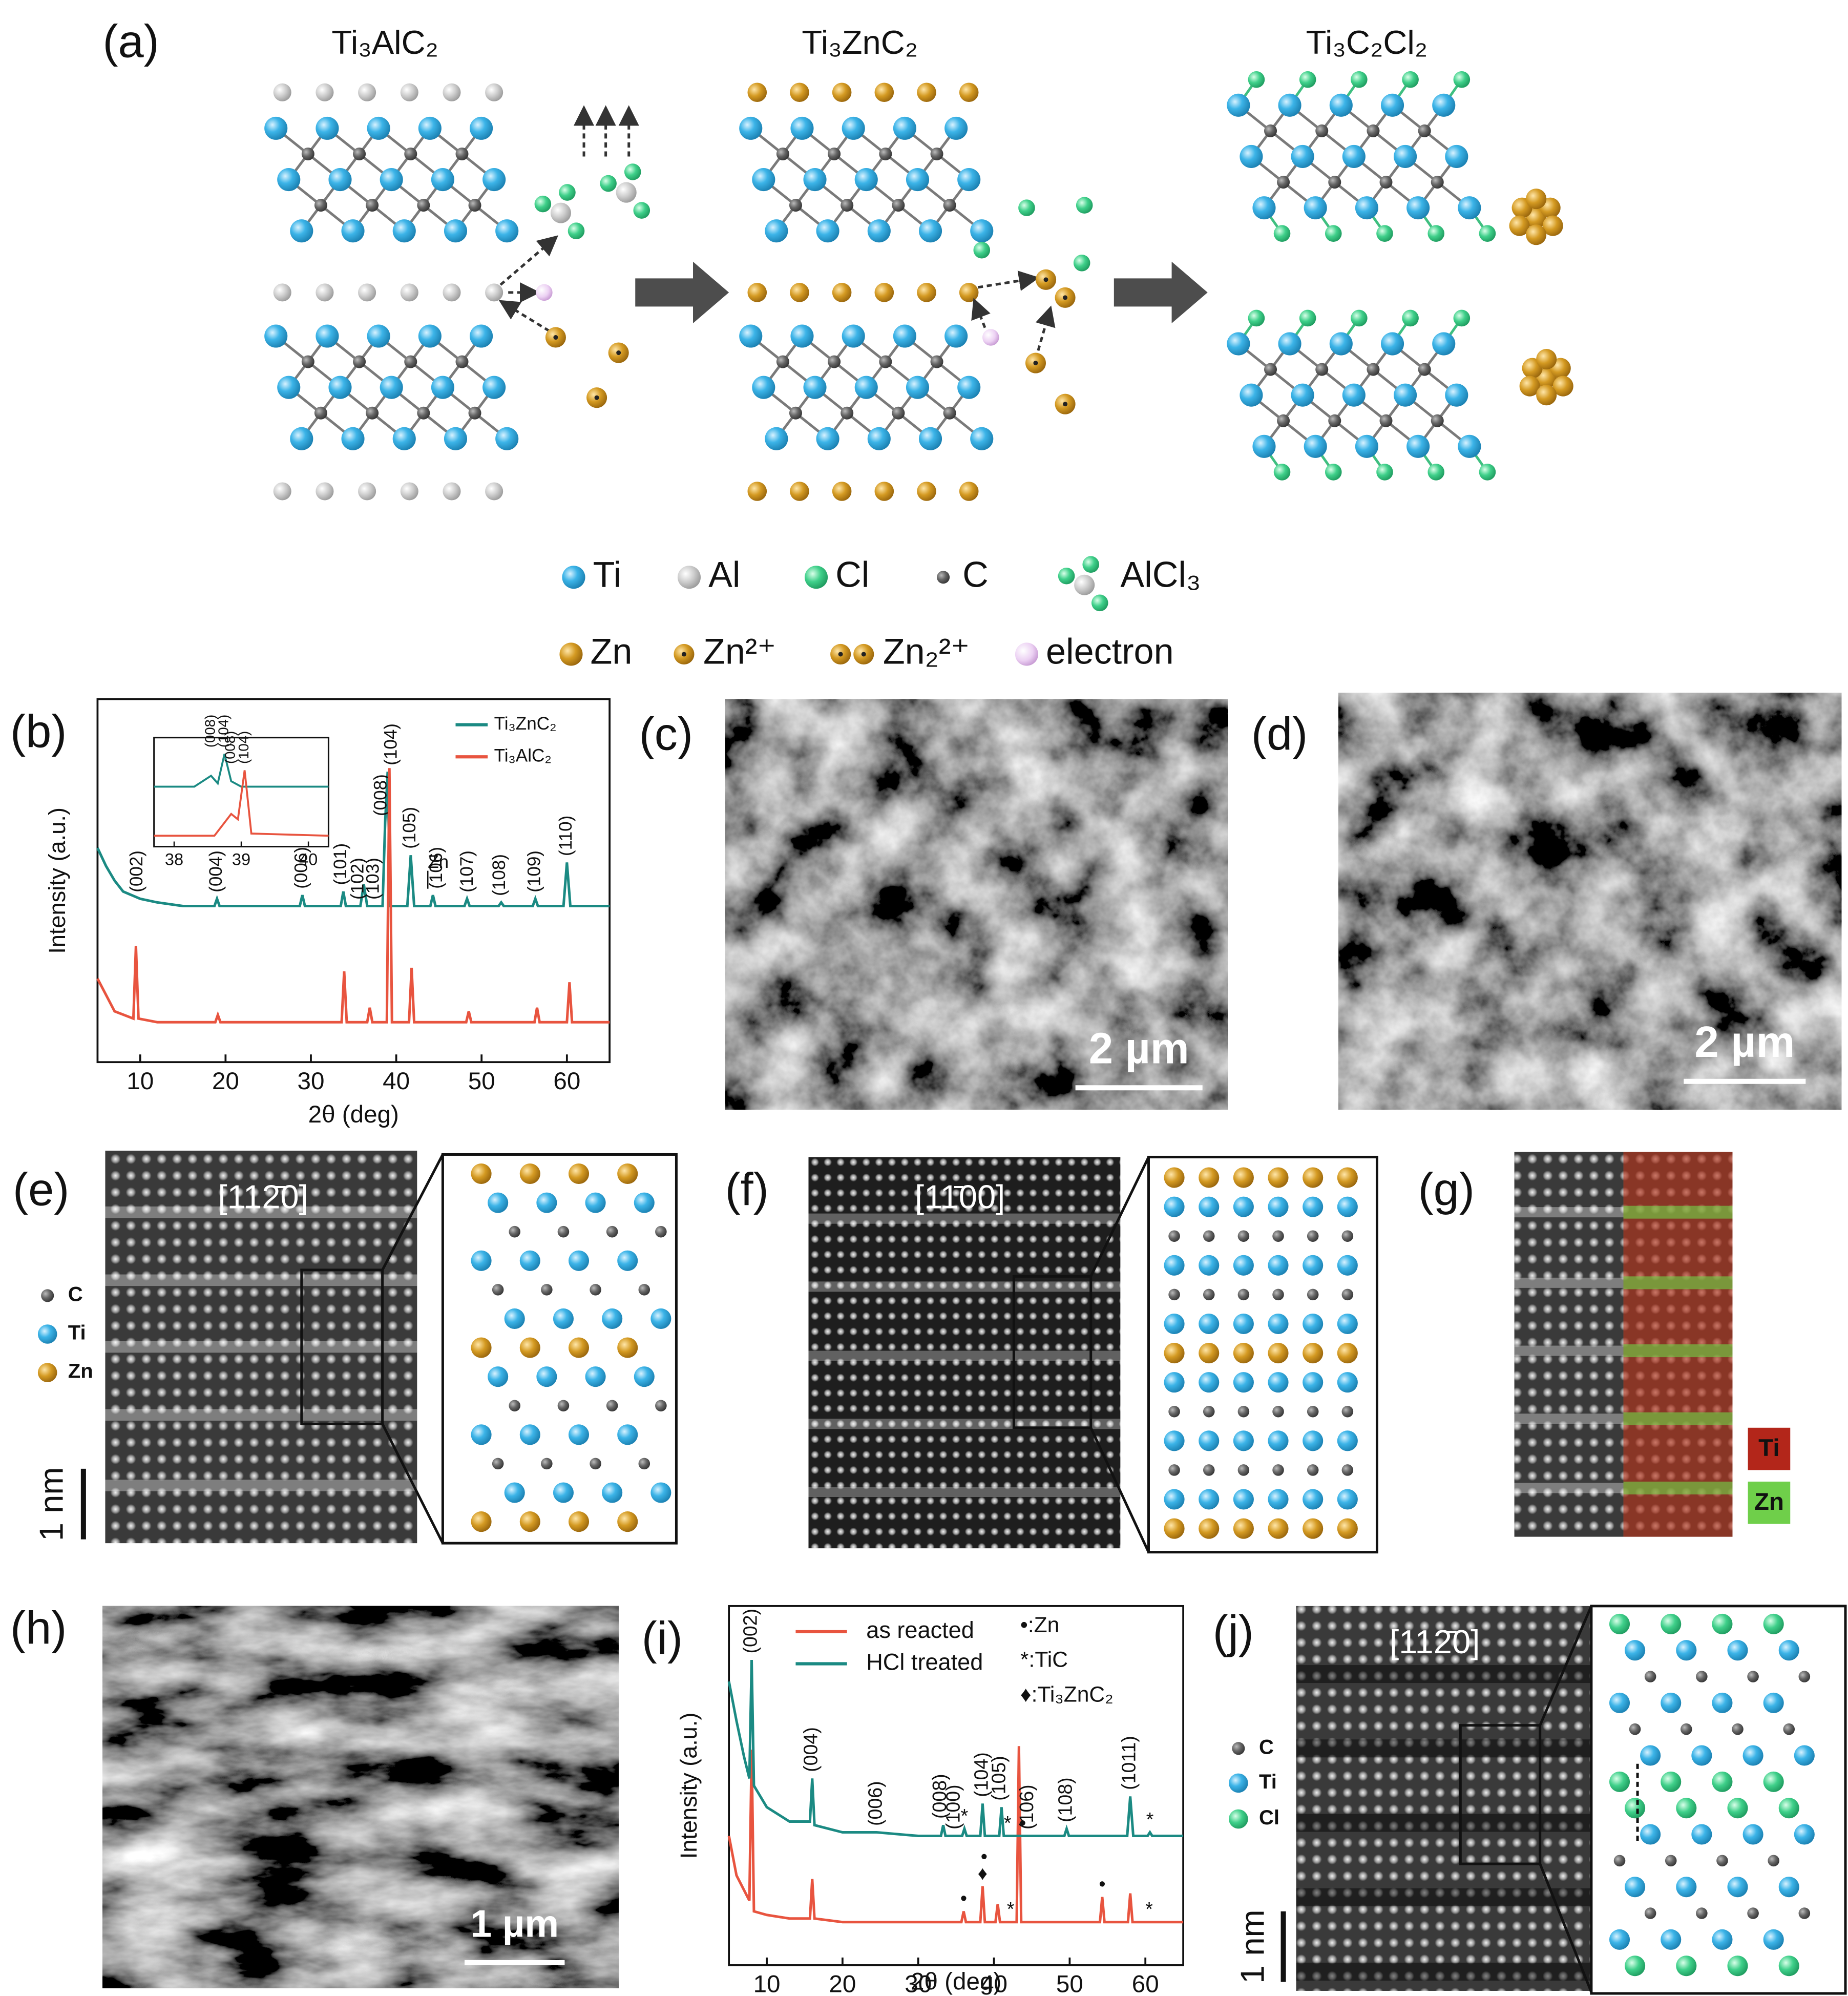 This screenshot has width=1848, height=1996. I want to click on sem-image, so click(976, 904).